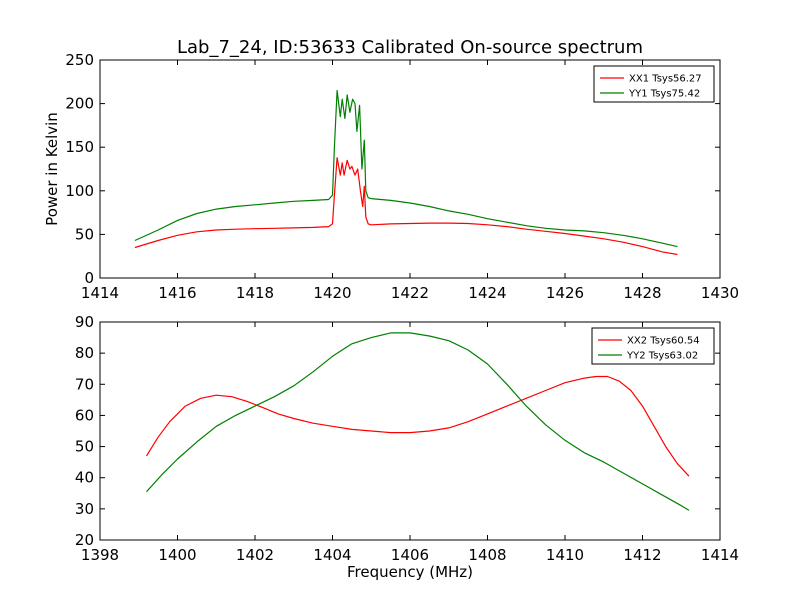  I want to click on y-tick-label: 20, so click(84, 540).